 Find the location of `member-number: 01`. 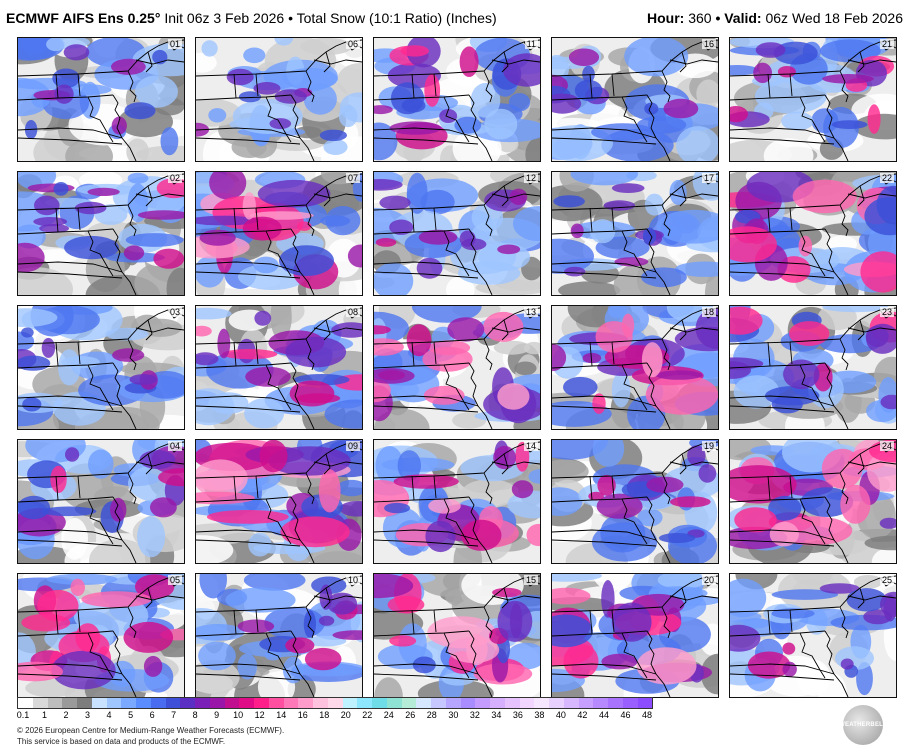

member-number: 01 is located at coordinates (174, 44).